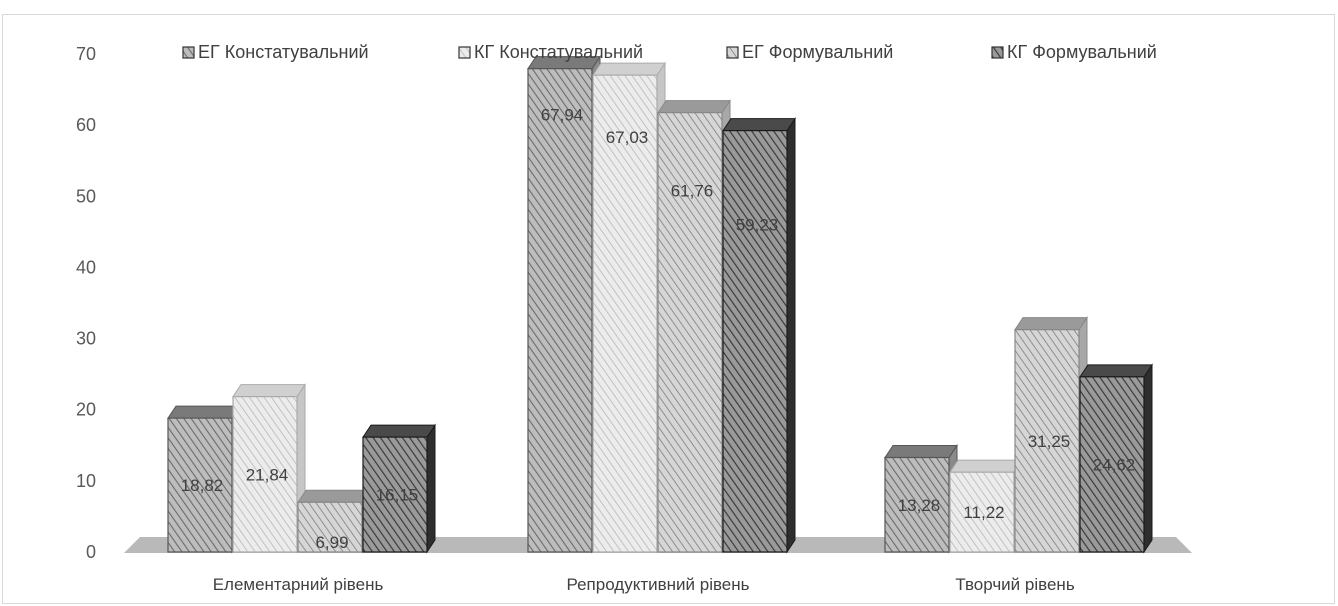  What do you see at coordinates (86, 54) in the screenshot?
I see `y-tick-label: 70` at bounding box center [86, 54].